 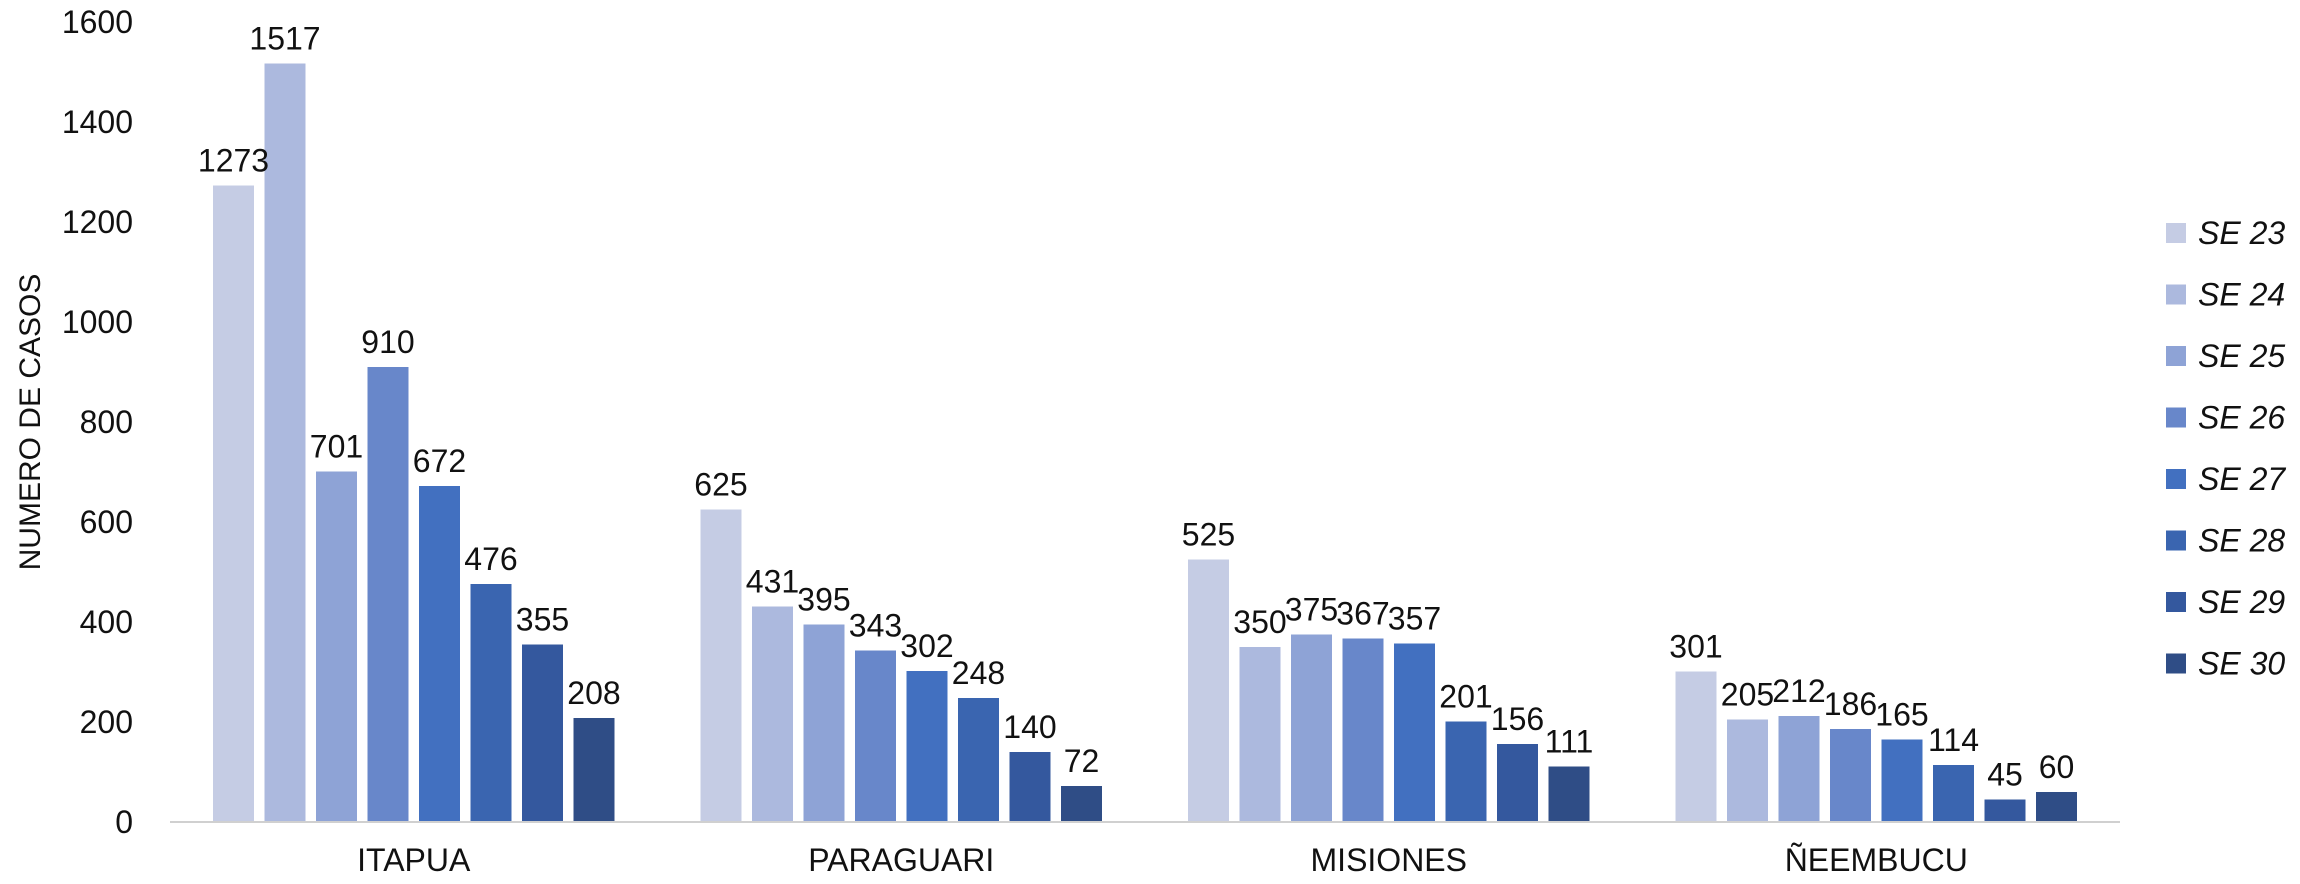 I want to click on legend: SE 23 SE 24 SE 25 SE 26 SE 27 SE 28 SE 29 SE 30, so click(x=2226, y=448).